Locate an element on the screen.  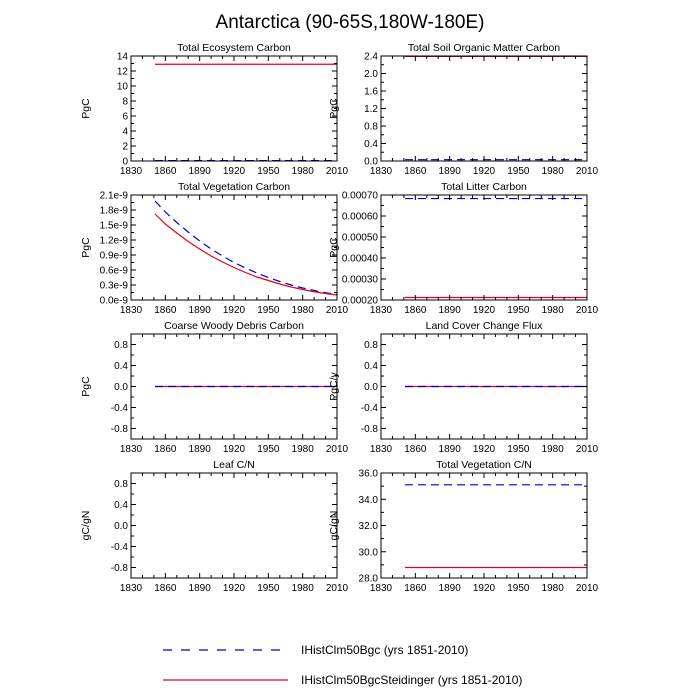
x-tick-label: 1830 is located at coordinates (381, 310).